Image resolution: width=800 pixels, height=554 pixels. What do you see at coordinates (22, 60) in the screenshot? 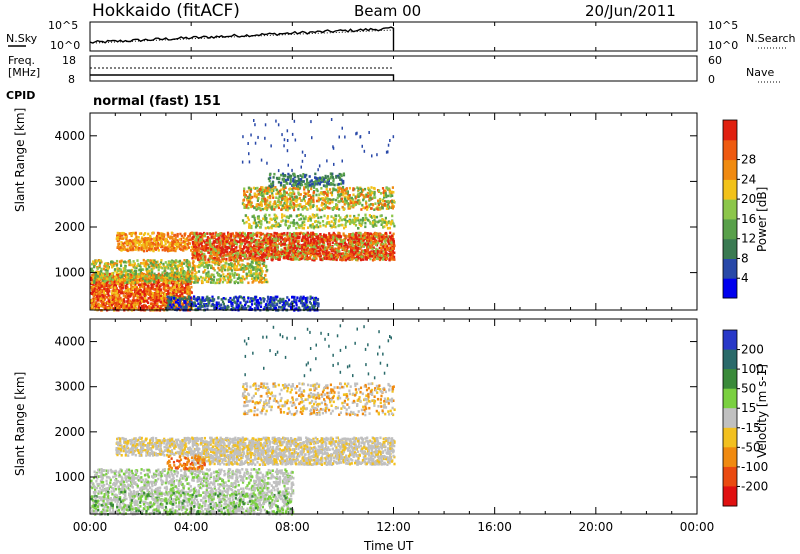
I see `freq-label: Freq.` at bounding box center [22, 60].